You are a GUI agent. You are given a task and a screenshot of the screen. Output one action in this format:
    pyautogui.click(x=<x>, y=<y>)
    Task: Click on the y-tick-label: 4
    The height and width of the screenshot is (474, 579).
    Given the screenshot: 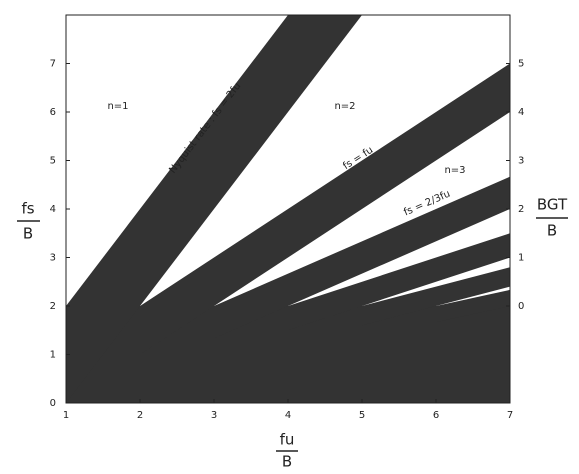 What is the action you would take?
    pyautogui.click(x=53, y=209)
    